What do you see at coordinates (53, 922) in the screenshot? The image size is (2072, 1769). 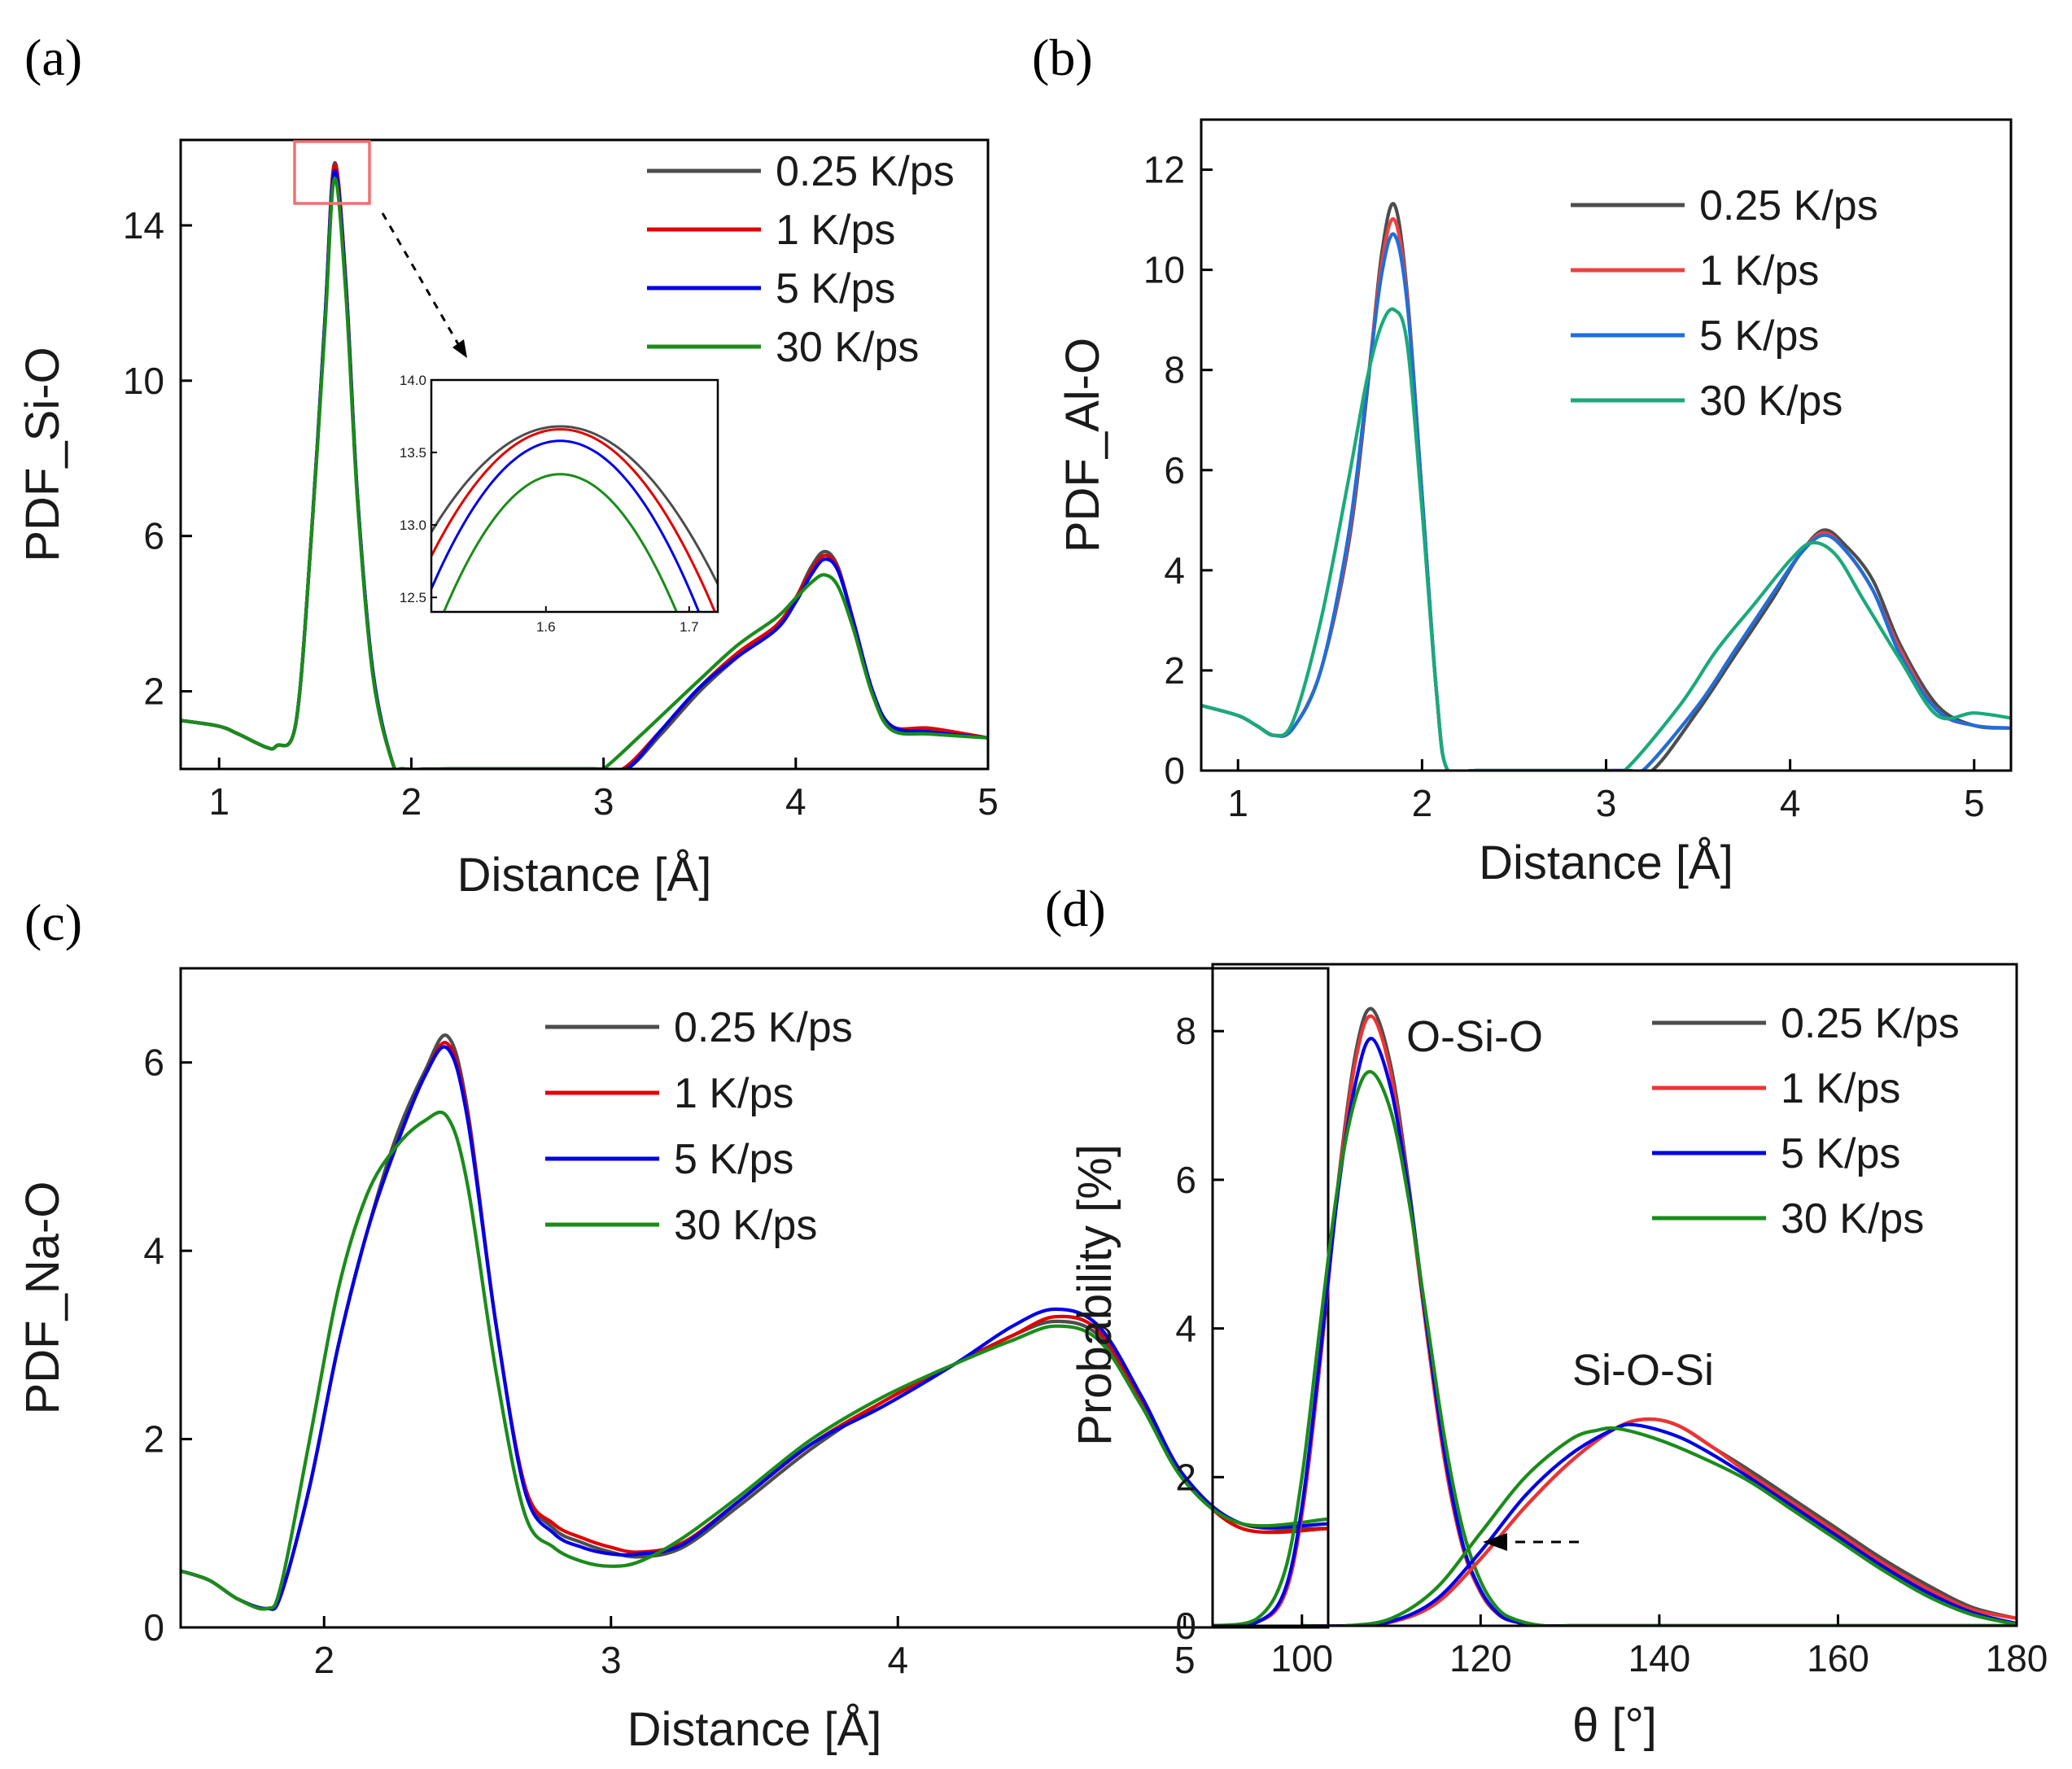 I see `panel-label: (c)` at bounding box center [53, 922].